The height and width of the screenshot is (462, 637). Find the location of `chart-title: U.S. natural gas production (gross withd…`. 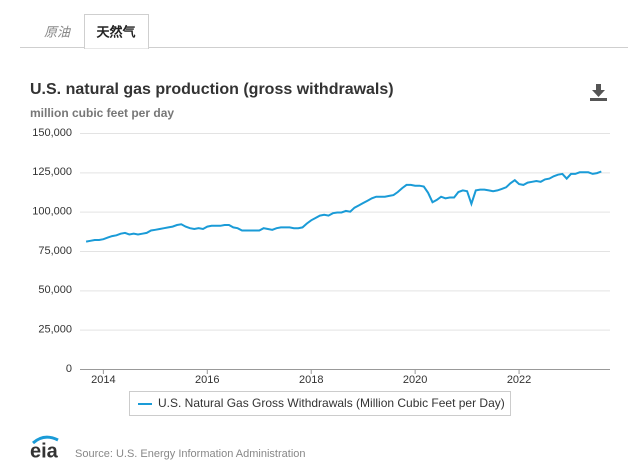

chart-title: U.S. natural gas production (gross withd… is located at coordinates (212, 89).